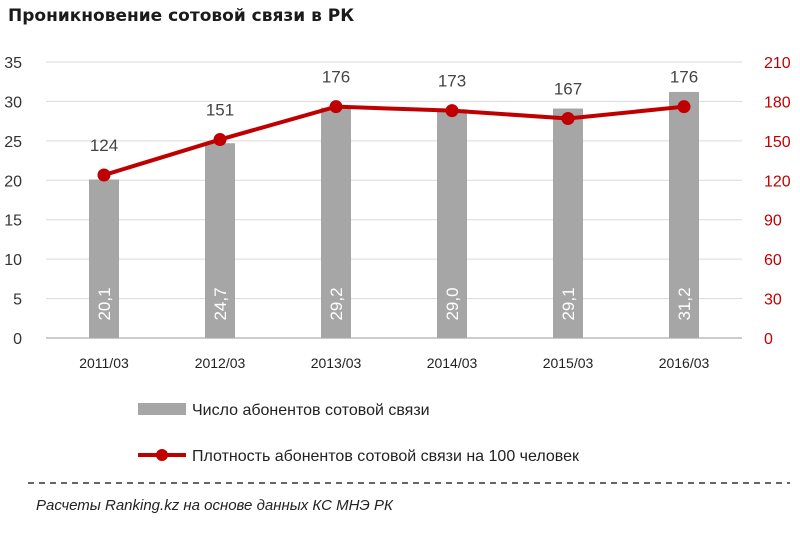  What do you see at coordinates (181, 16) in the screenshot?
I see `chart-title: Проникновение сотовой связи в РК` at bounding box center [181, 16].